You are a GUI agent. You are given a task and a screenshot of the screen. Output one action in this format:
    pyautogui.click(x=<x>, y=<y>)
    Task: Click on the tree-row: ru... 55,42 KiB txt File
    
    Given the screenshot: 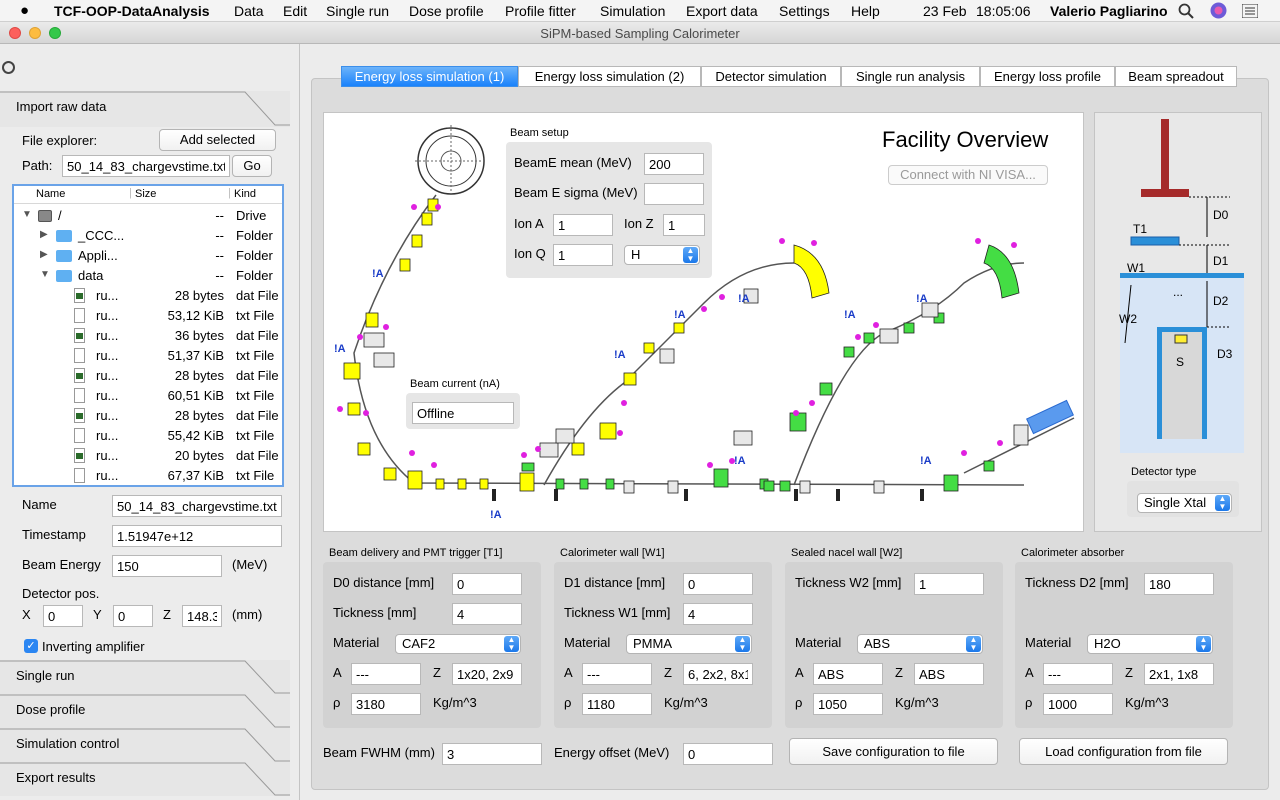 What is the action you would take?
    pyautogui.click(x=148, y=436)
    